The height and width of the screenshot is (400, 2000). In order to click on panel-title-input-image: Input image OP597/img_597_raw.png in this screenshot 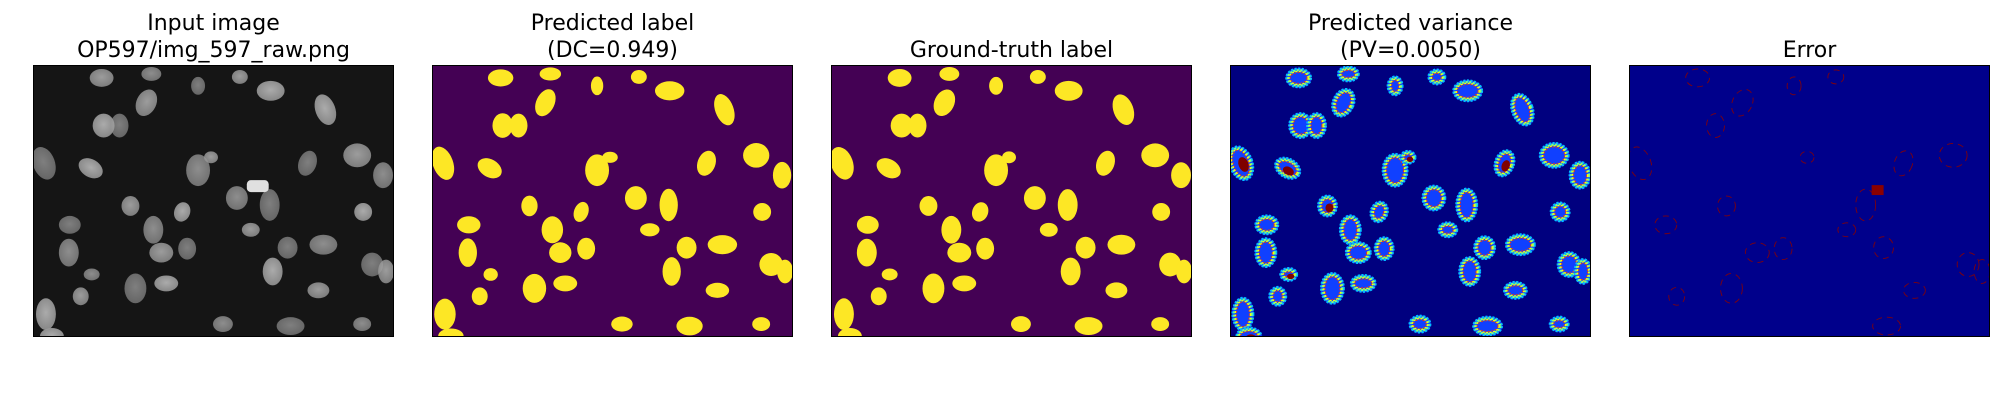, I will do `click(213, 37)`.